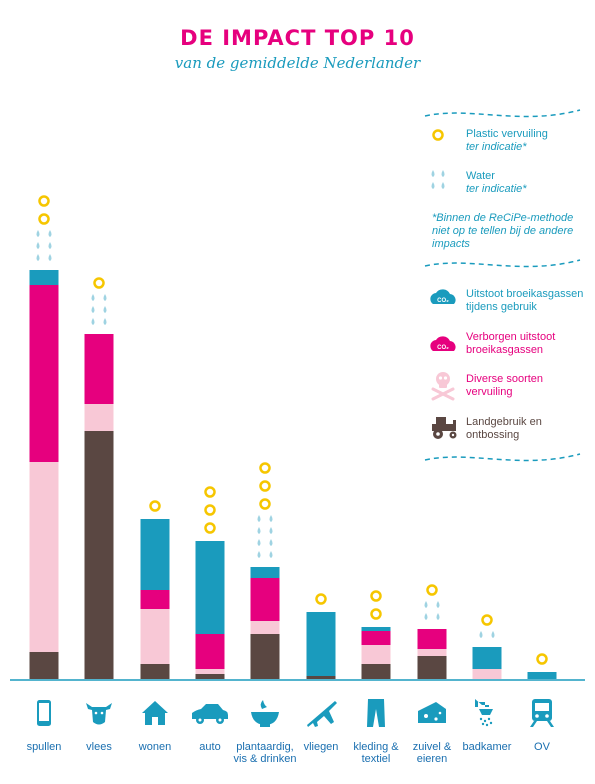  What do you see at coordinates (265, 759) in the screenshot?
I see `category-label-line: vis & drinken` at bounding box center [265, 759].